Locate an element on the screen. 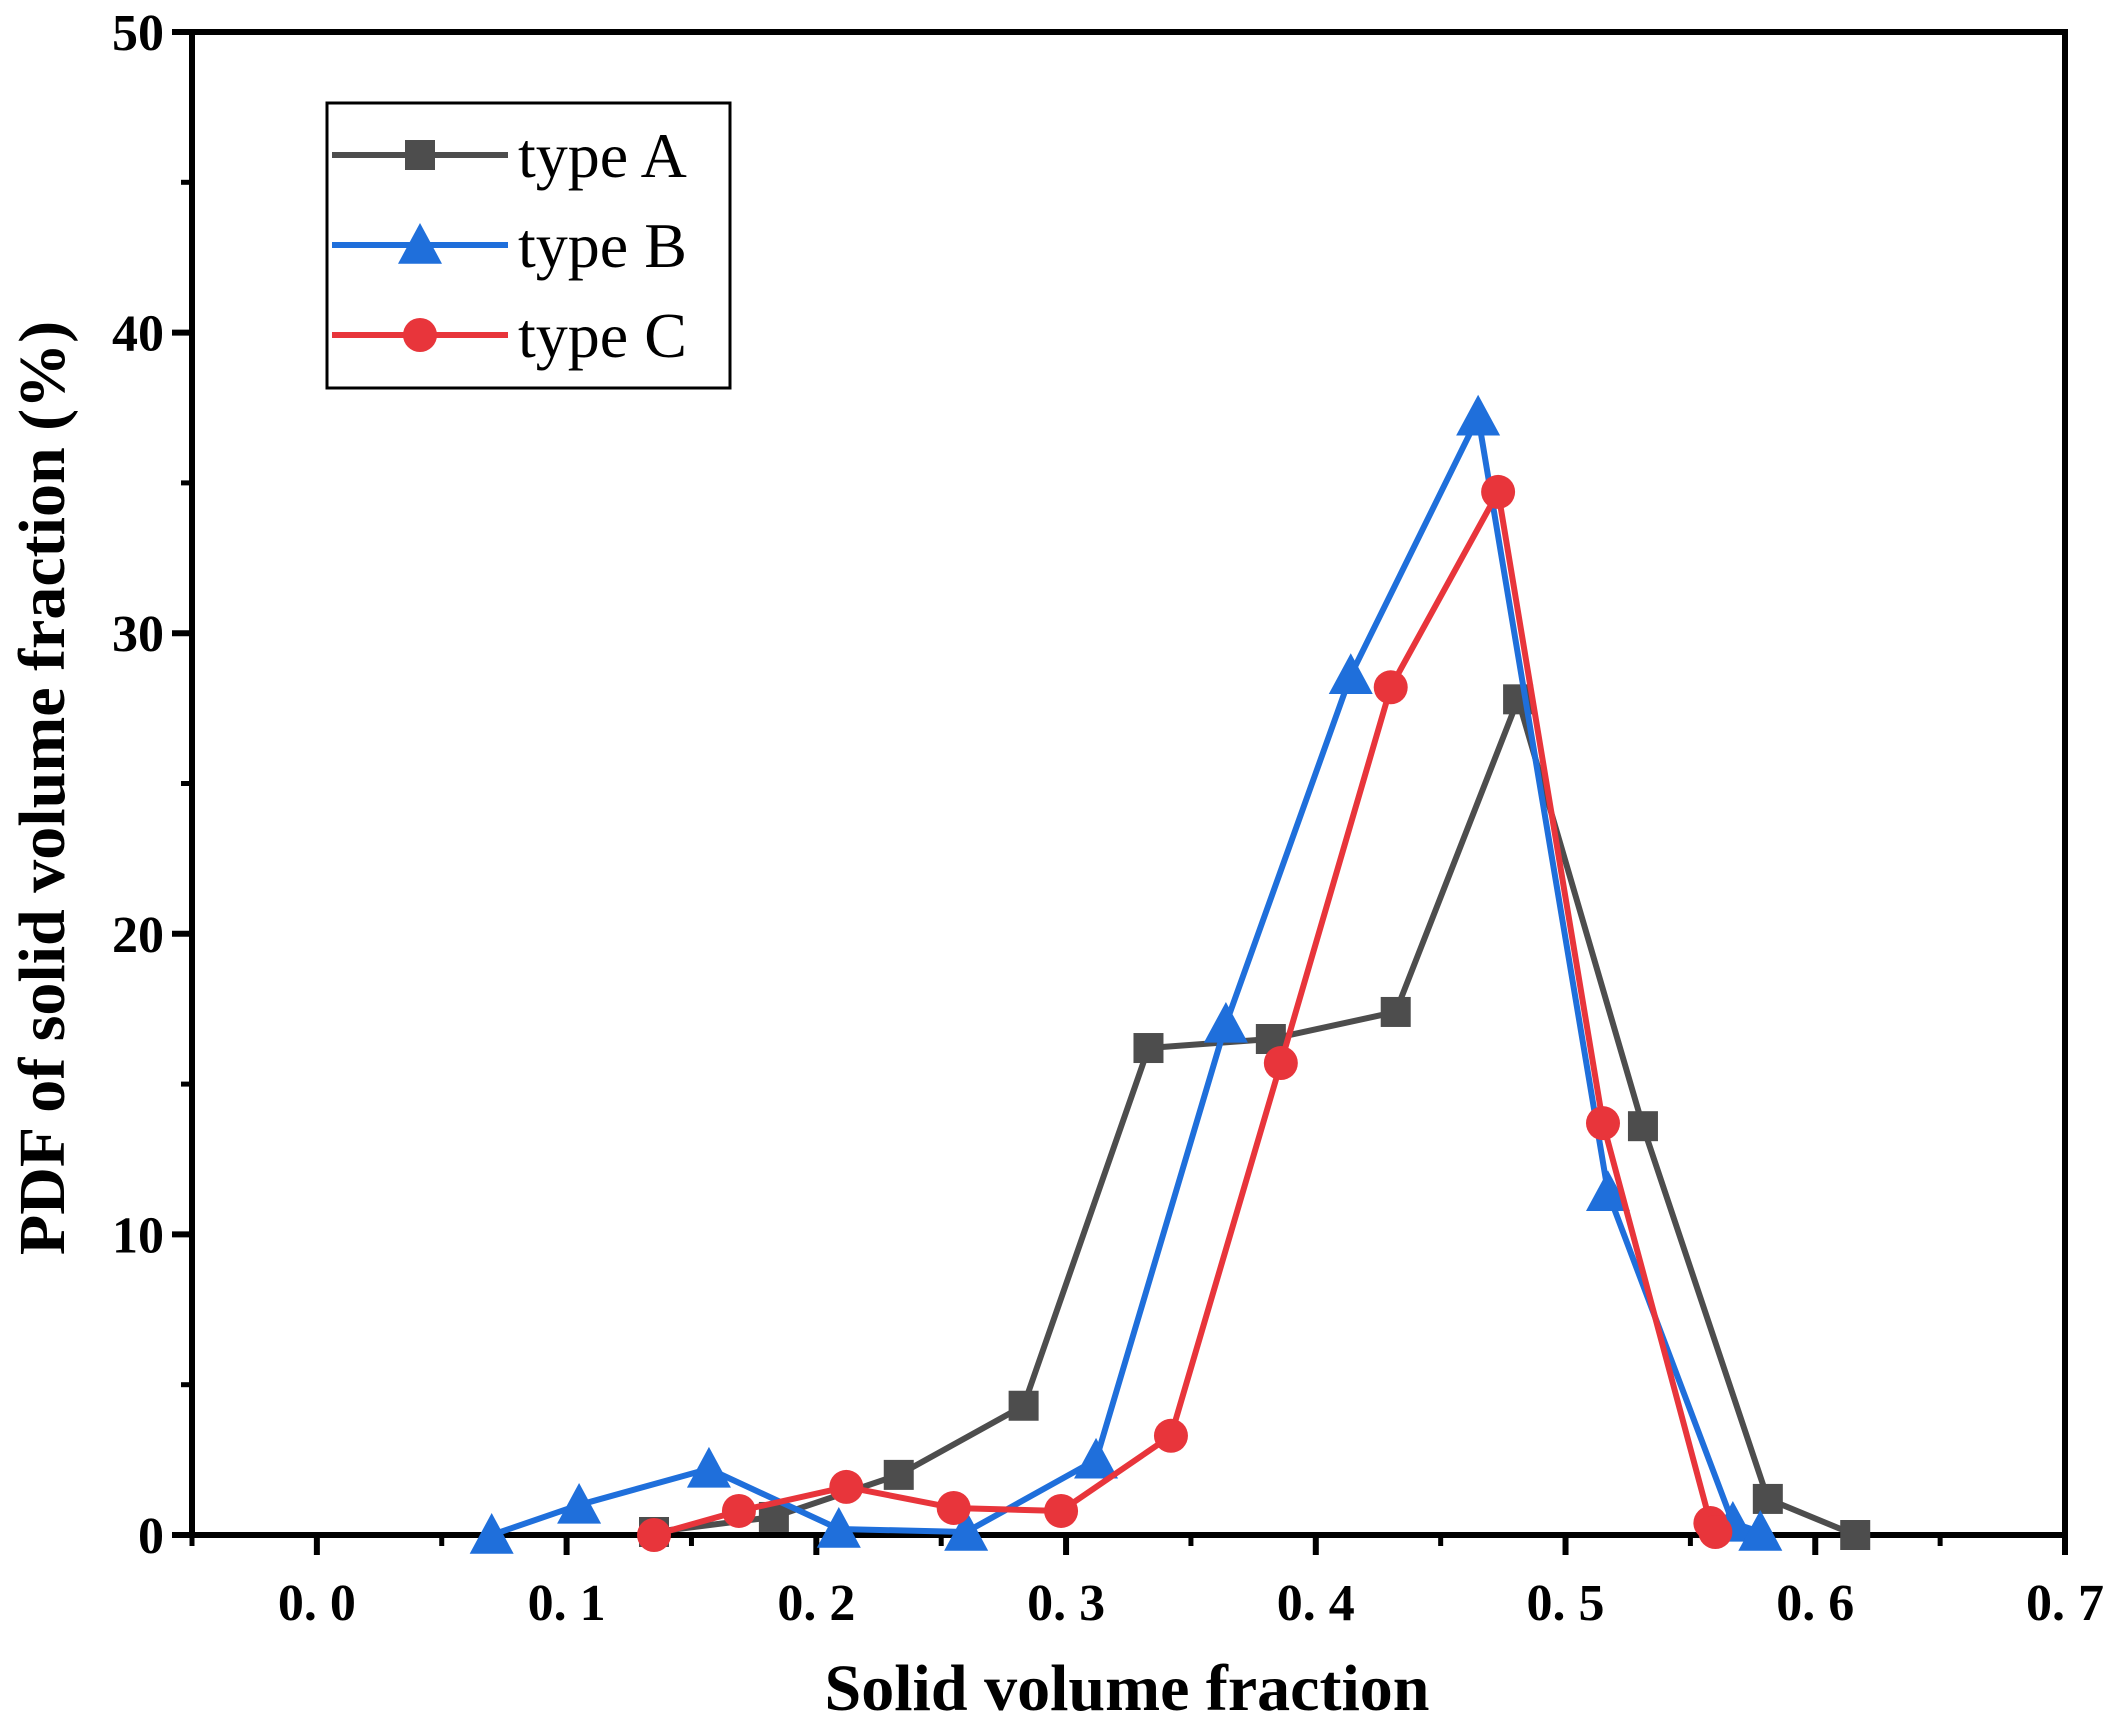  y-tick-label: 20 is located at coordinates (138, 935).